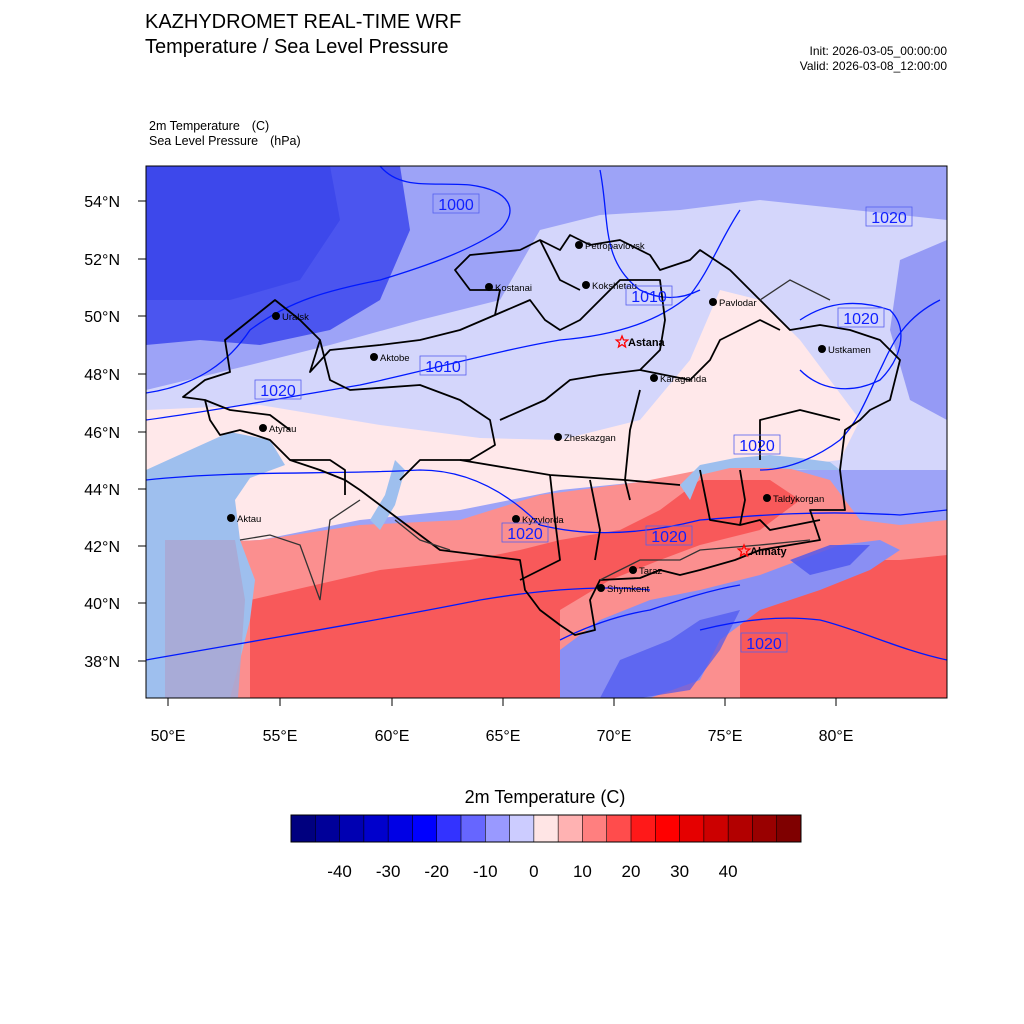  I want to click on lat-label: 52°N, so click(102, 260).